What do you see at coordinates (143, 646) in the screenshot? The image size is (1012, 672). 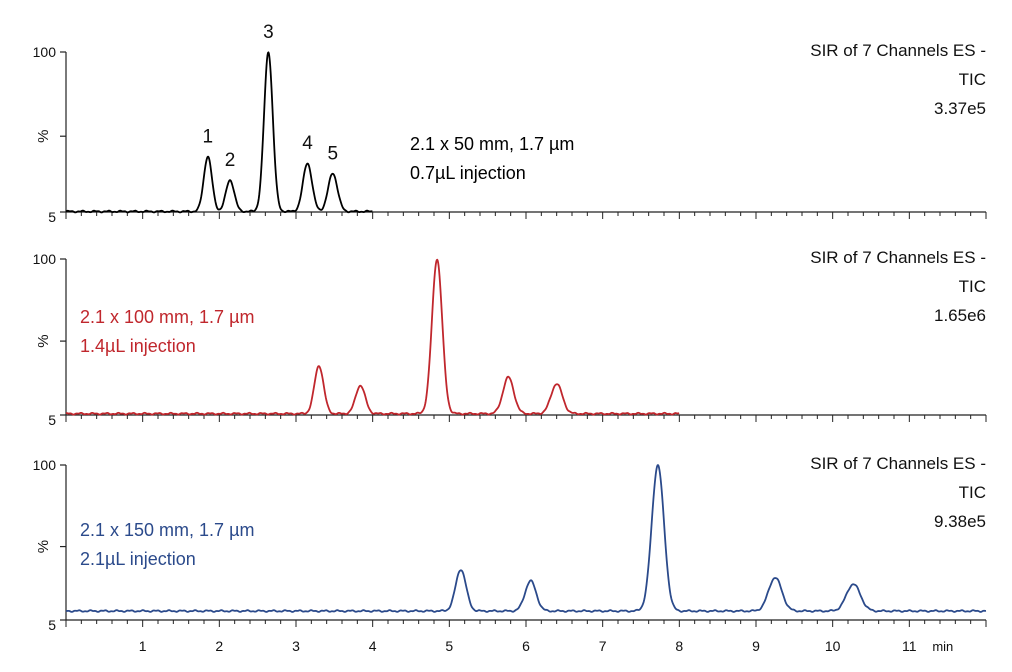 I see `x-tick-label: 1` at bounding box center [143, 646].